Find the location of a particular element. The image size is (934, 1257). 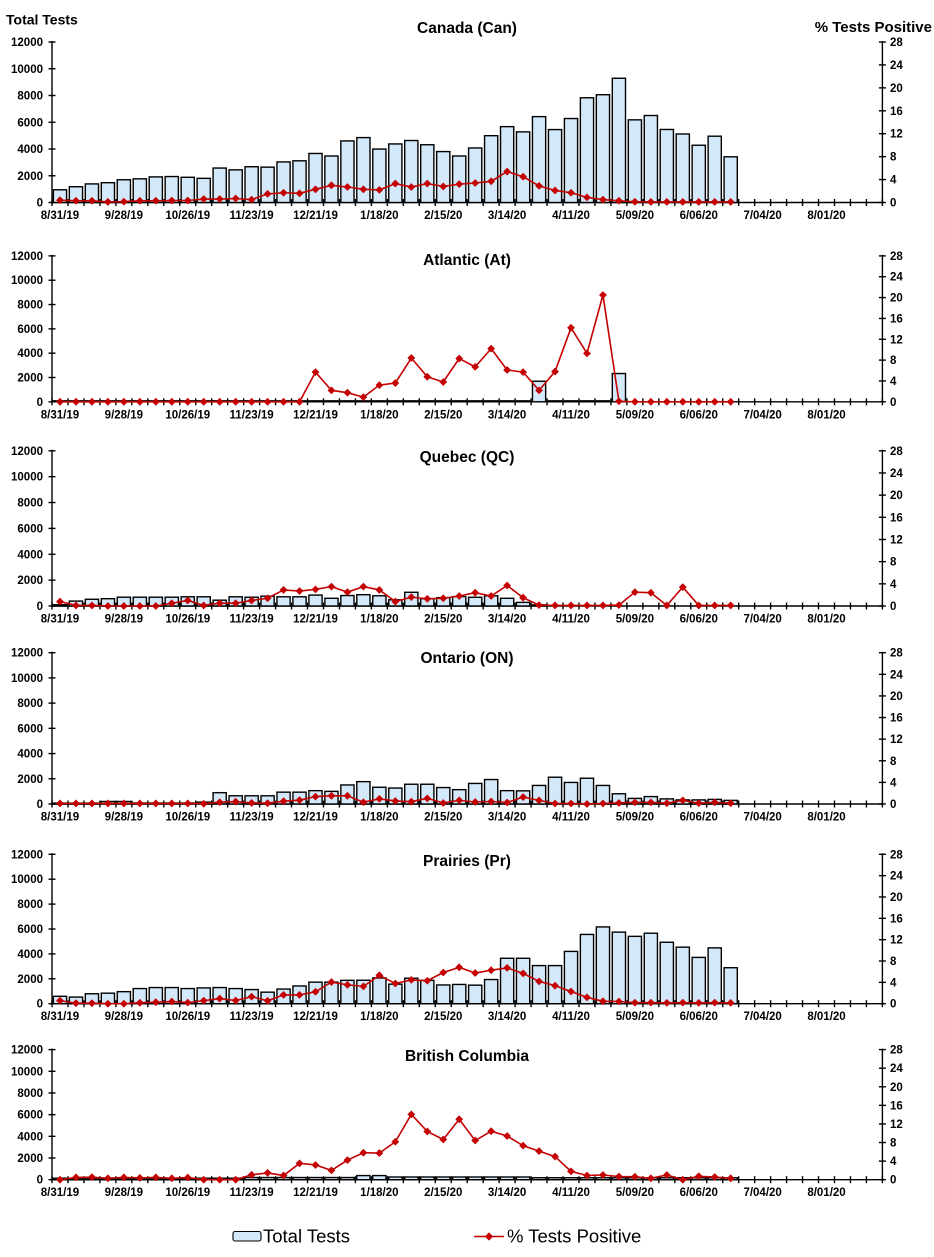

svg-text: British Columbia is located at coordinates (467, 1056).